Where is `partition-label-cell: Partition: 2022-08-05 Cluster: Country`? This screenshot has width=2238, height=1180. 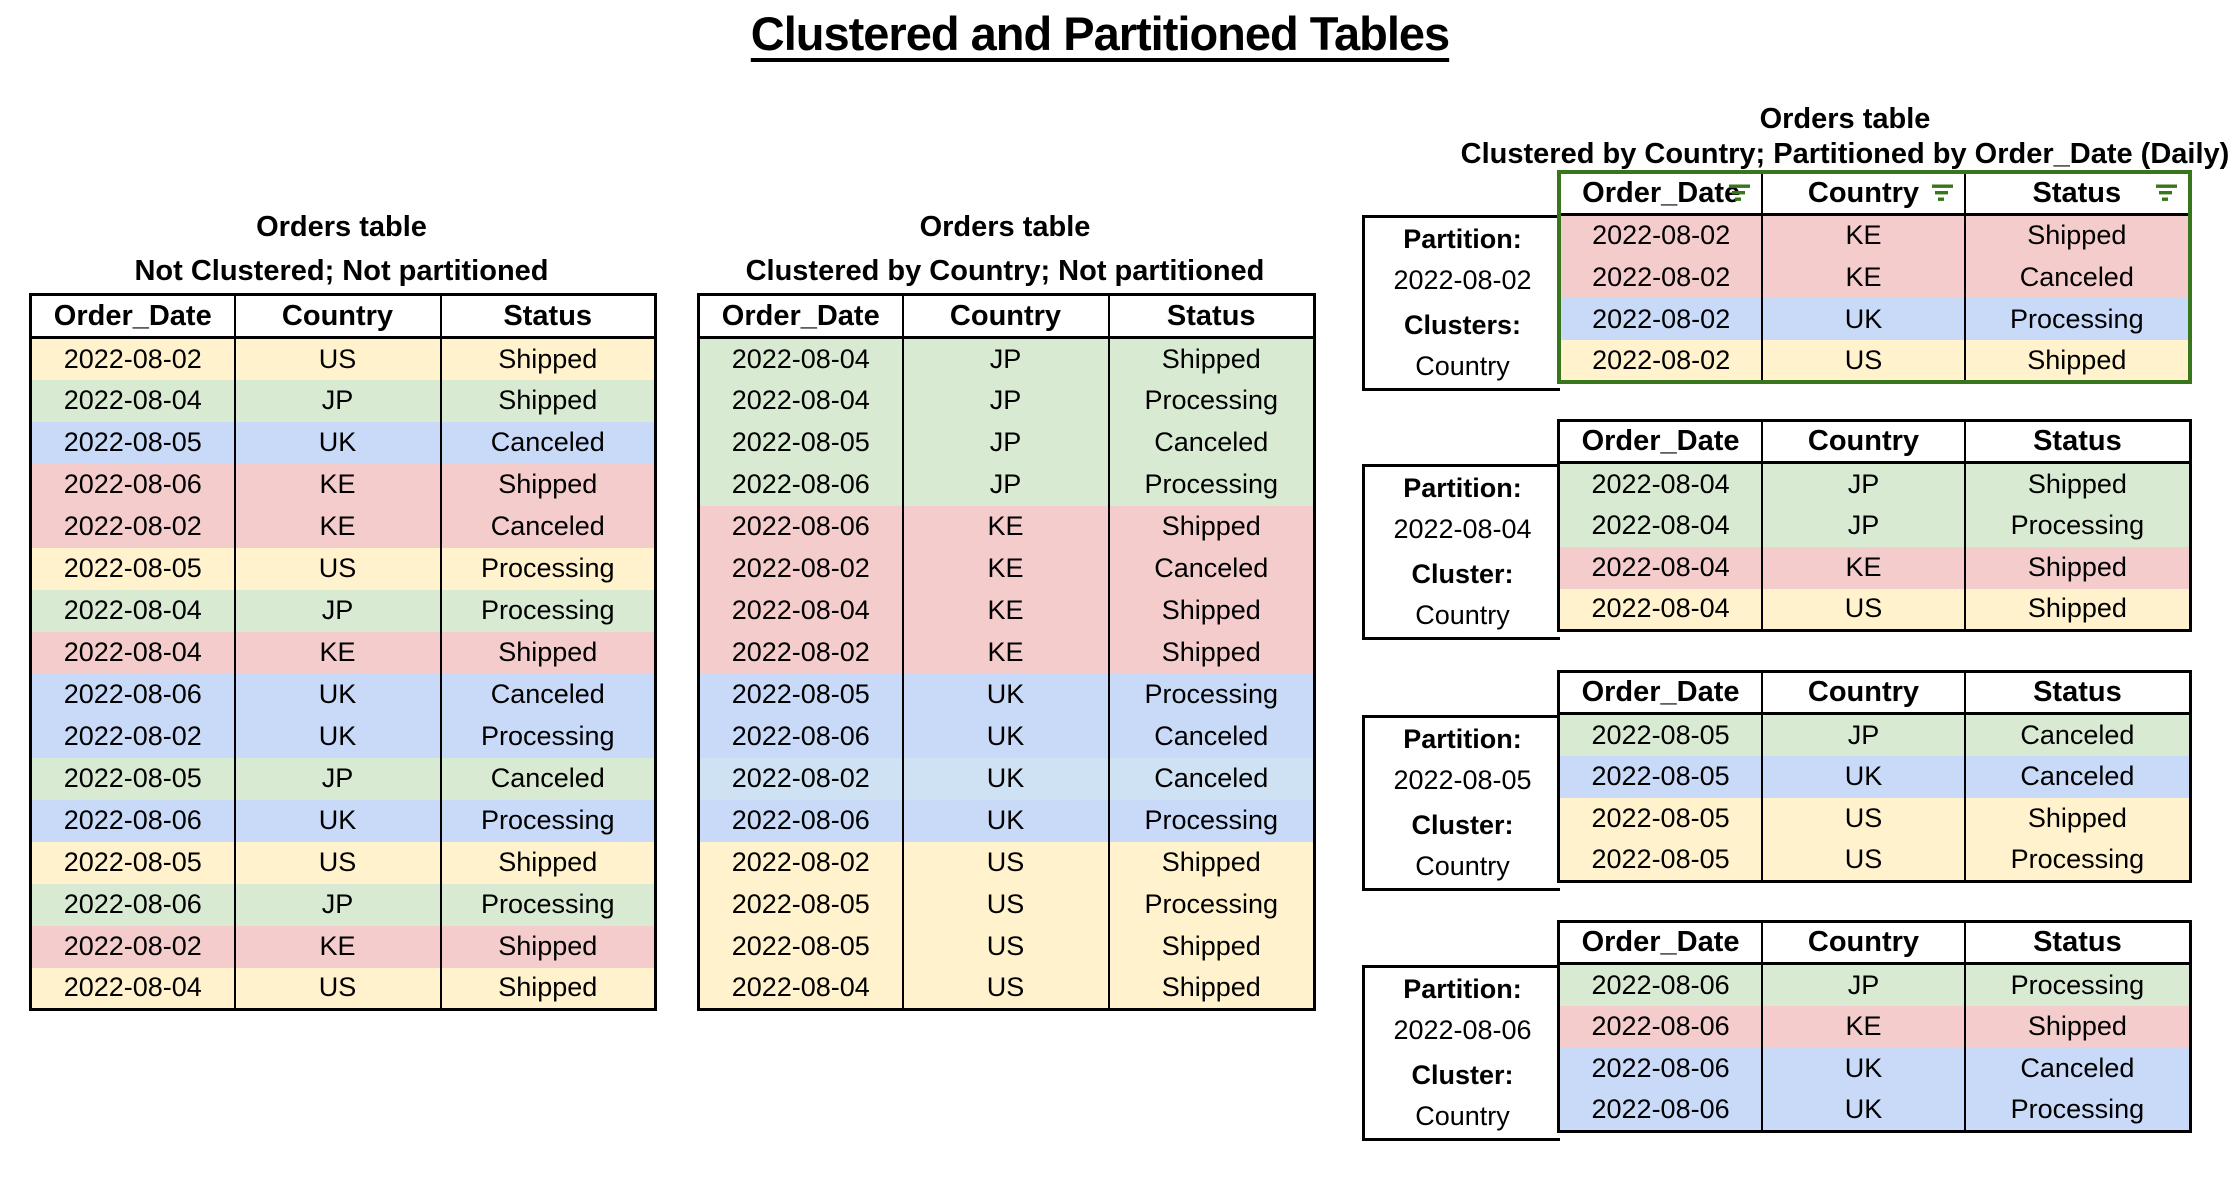 partition-label-cell: Partition: 2022-08-05 Cluster: Country is located at coordinates (1461, 803).